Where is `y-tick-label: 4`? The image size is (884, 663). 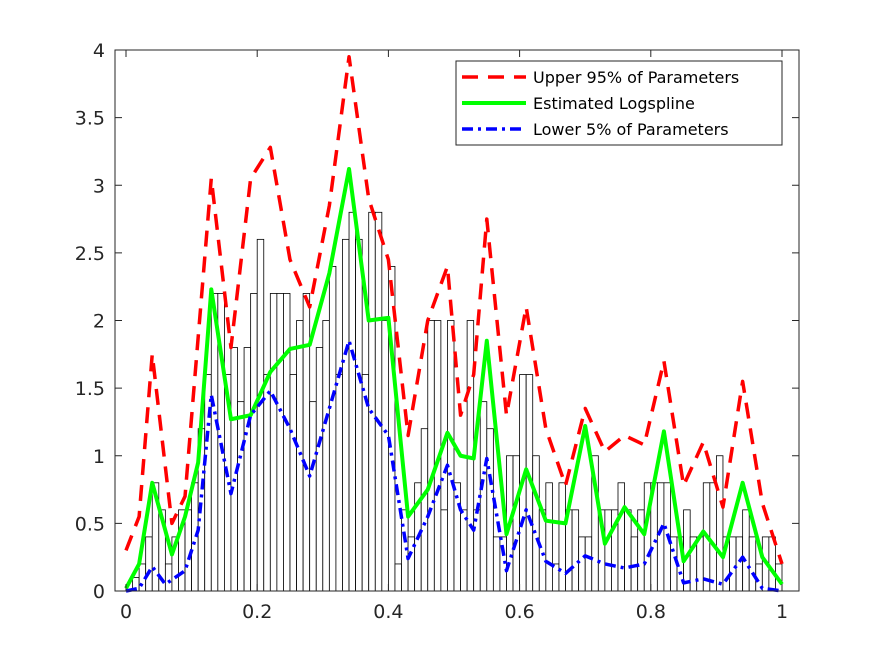 y-tick-label: 4 is located at coordinates (99, 51).